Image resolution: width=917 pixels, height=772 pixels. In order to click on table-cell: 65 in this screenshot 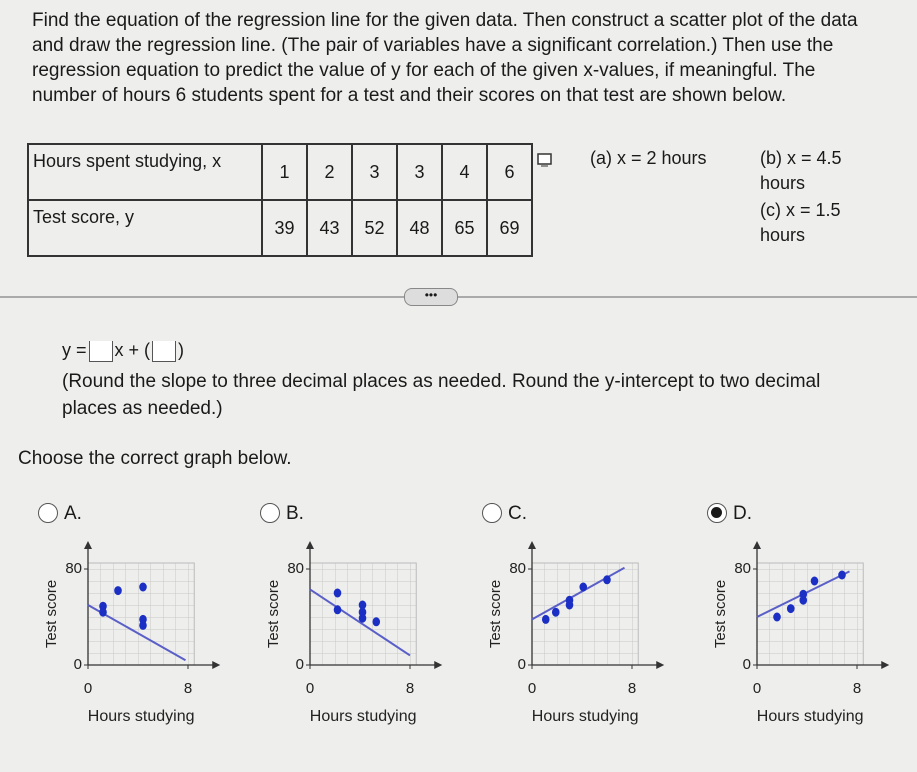, I will do `click(464, 228)`.